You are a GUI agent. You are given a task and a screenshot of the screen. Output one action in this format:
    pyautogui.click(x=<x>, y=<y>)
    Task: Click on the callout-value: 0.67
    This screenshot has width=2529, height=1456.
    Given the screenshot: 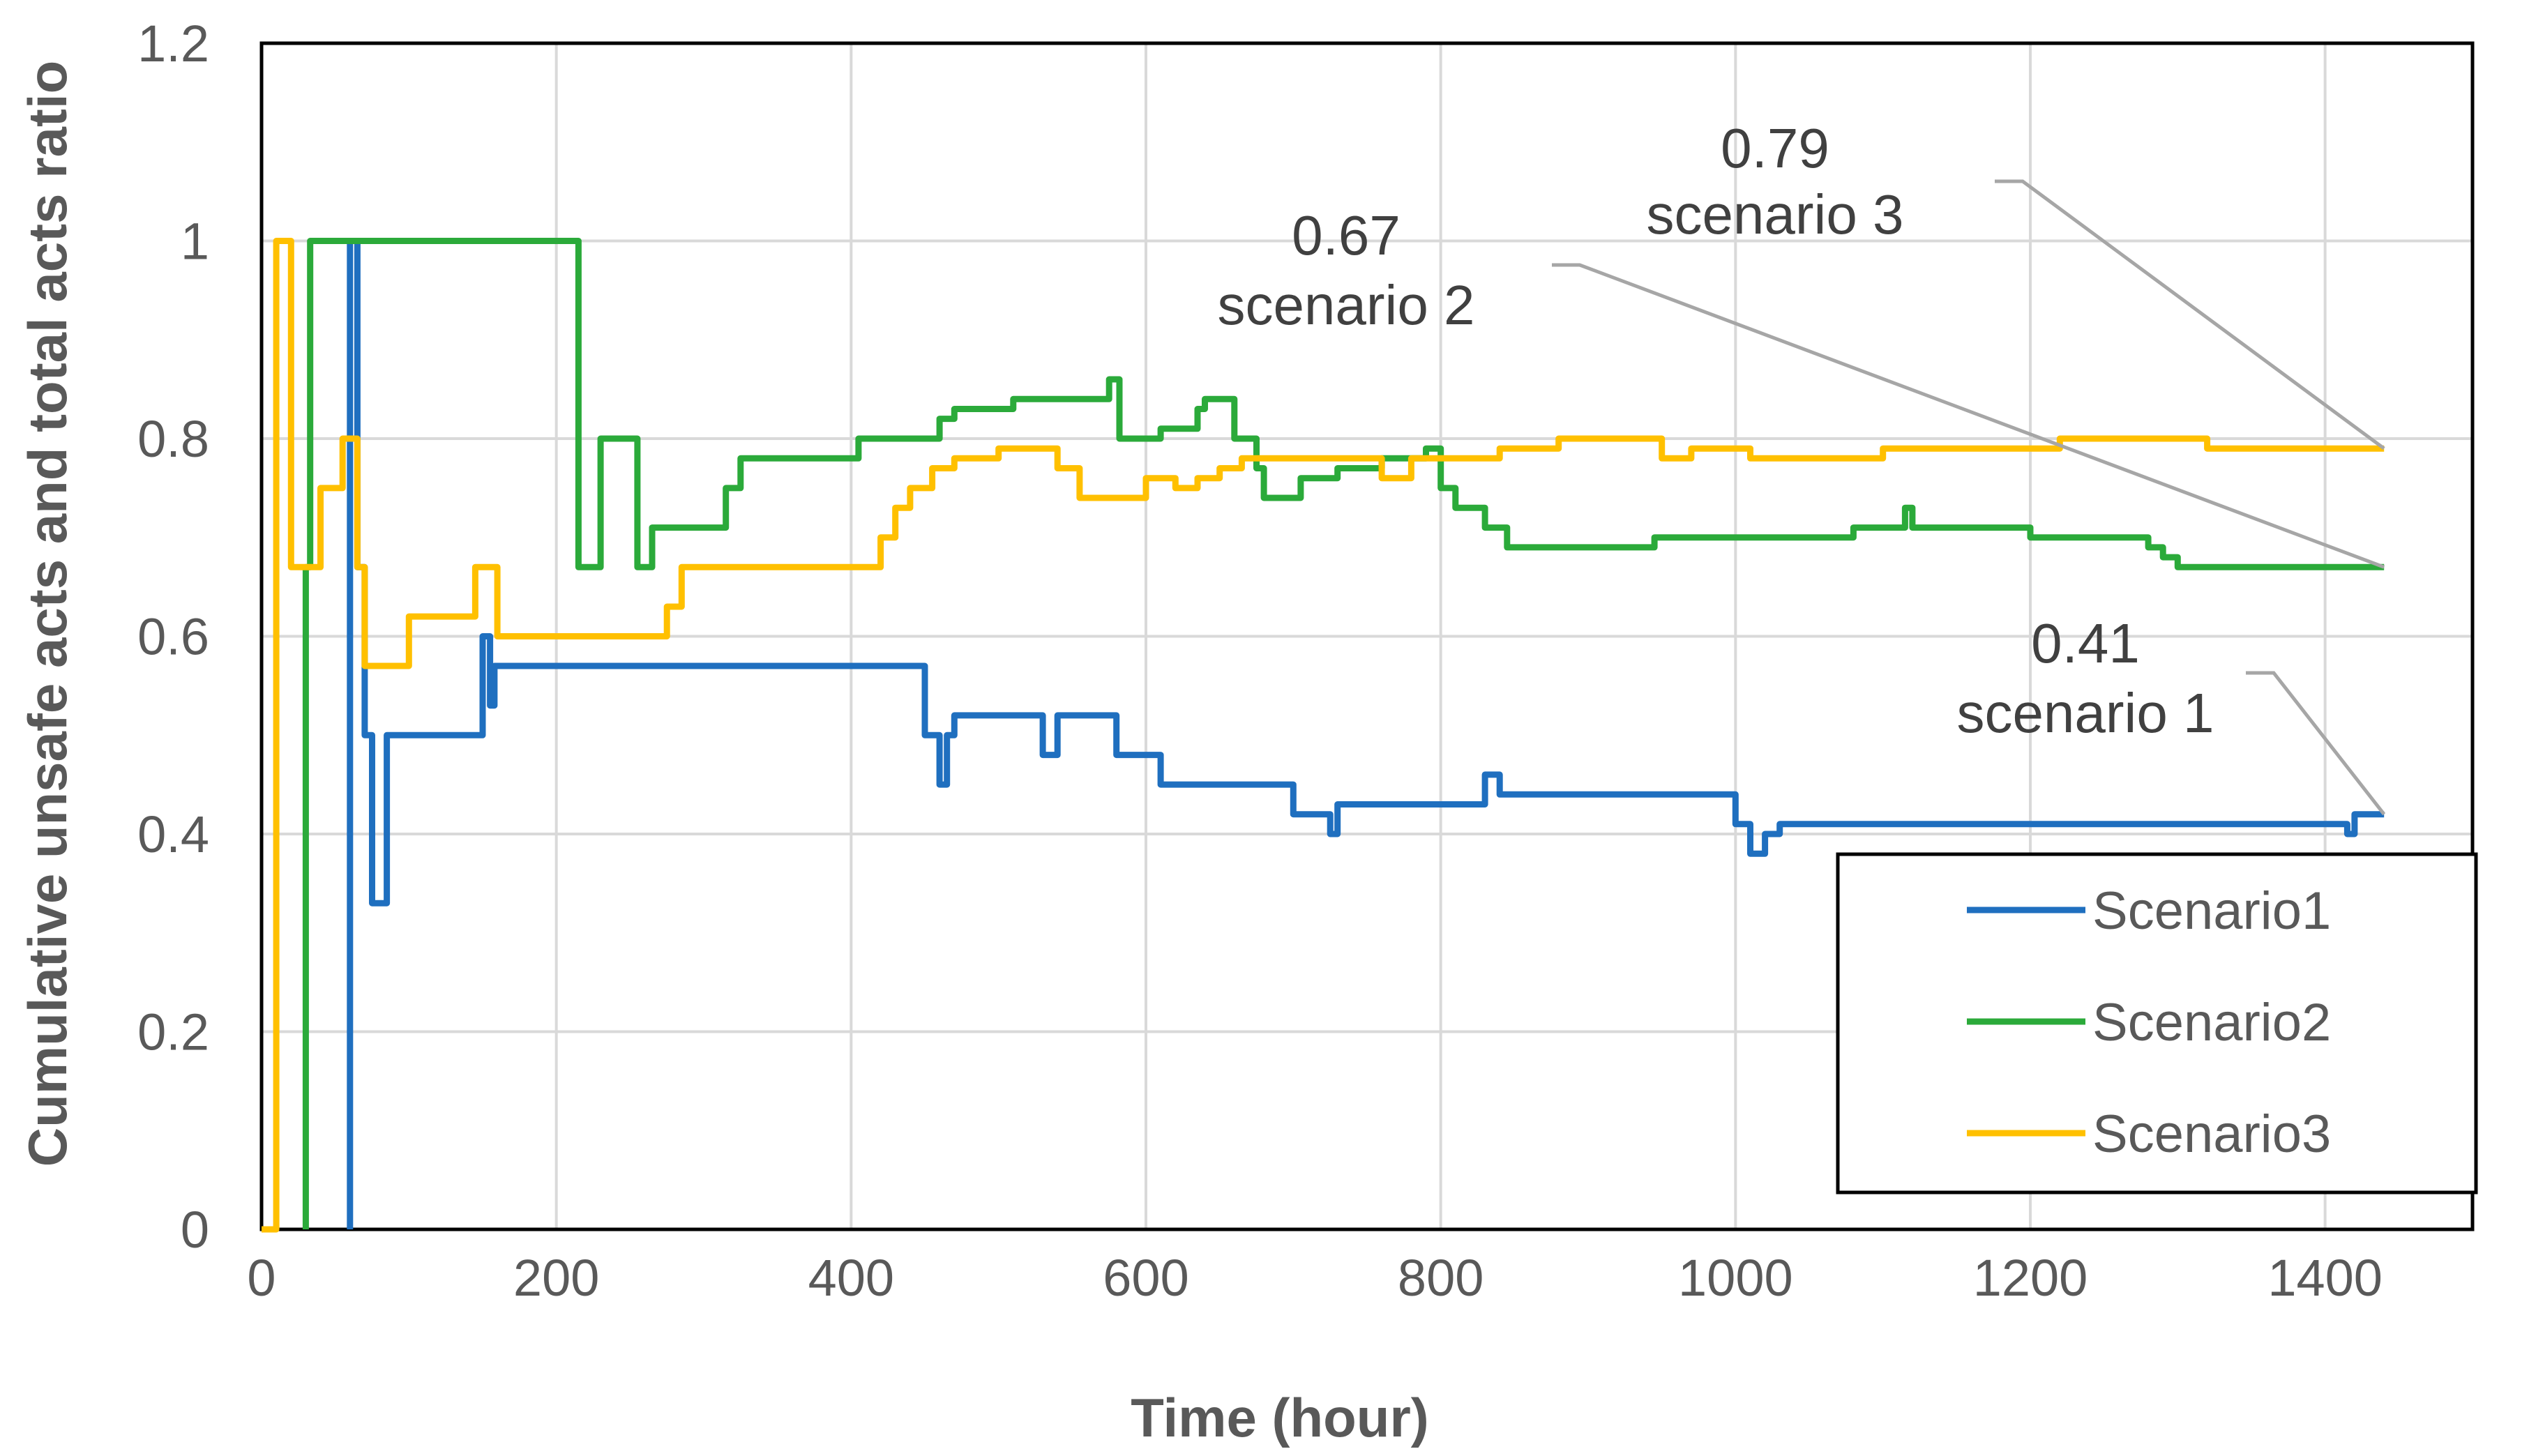 What is the action you would take?
    pyautogui.click(x=1346, y=235)
    